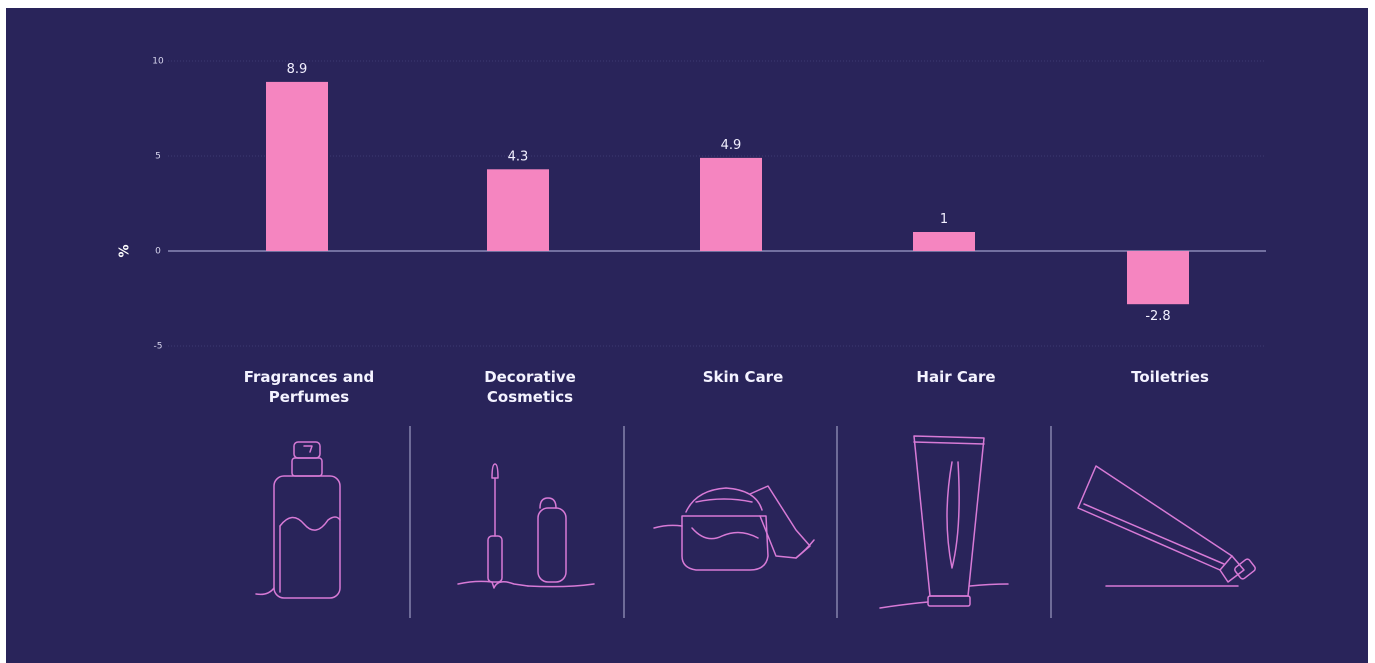 The width and height of the screenshot is (1375, 663). I want to click on x-tick-label: Fragrances and Perfumes, so click(309, 387).